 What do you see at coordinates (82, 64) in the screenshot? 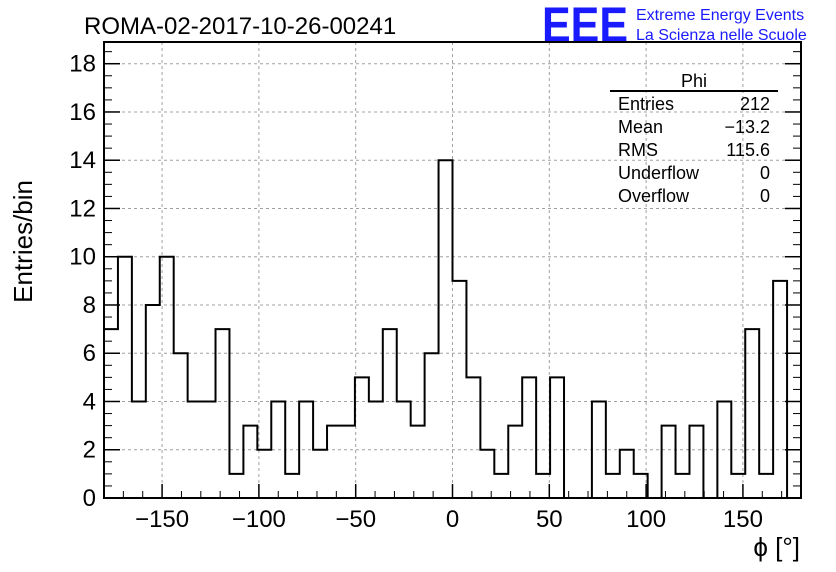
I see `y-tick-label: 18` at bounding box center [82, 64].